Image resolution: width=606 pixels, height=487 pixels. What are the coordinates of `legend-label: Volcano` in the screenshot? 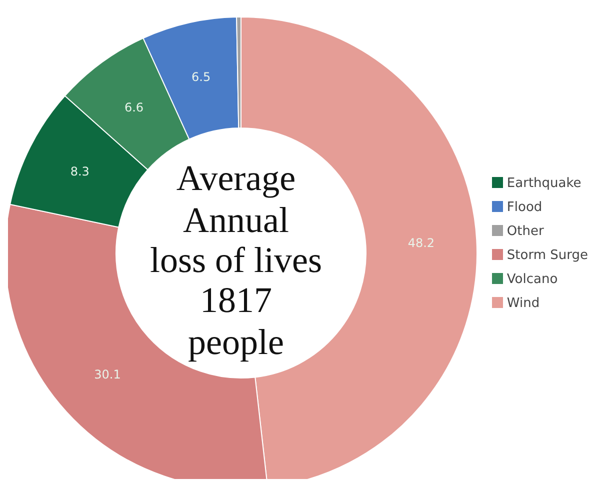 It's located at (532, 279).